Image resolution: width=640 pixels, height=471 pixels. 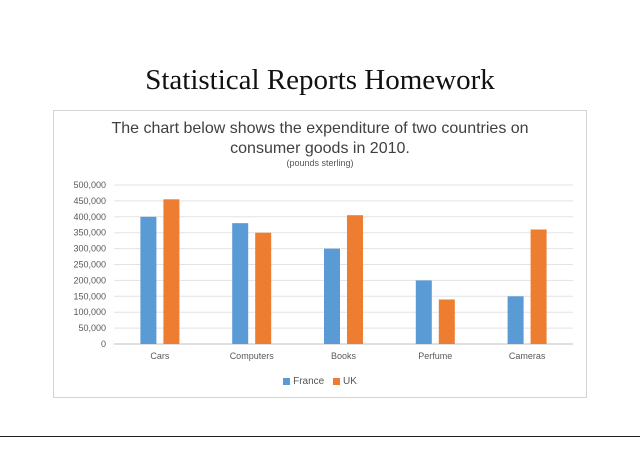 What do you see at coordinates (89, 296) in the screenshot?
I see `y-tick-label: 150,000` at bounding box center [89, 296].